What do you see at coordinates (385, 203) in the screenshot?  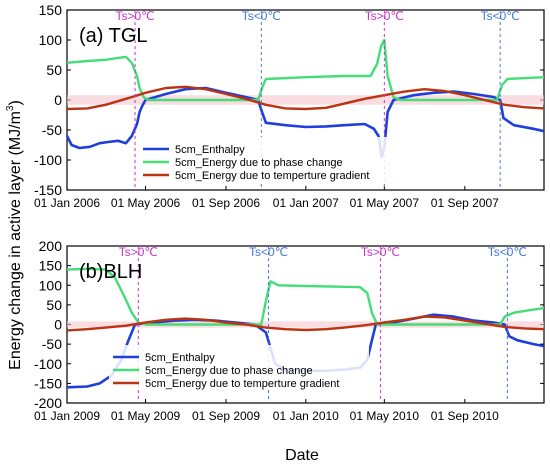 I see `x-tick-label: 01 May 2007` at bounding box center [385, 203].